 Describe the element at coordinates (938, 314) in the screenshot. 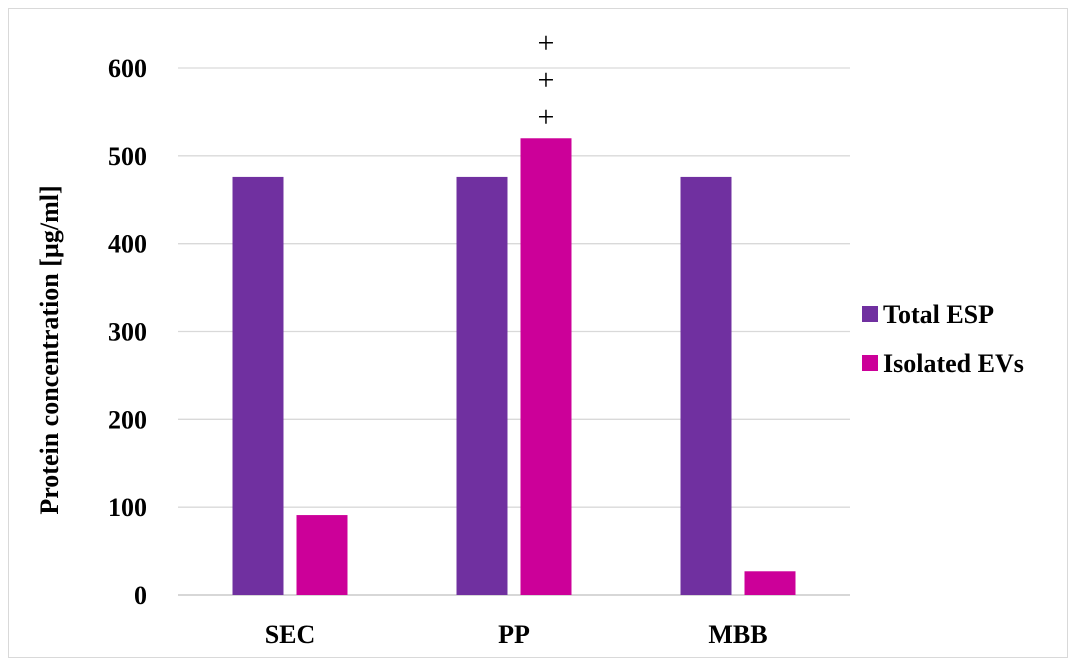

I see `legend-label: Total ESP` at that location.